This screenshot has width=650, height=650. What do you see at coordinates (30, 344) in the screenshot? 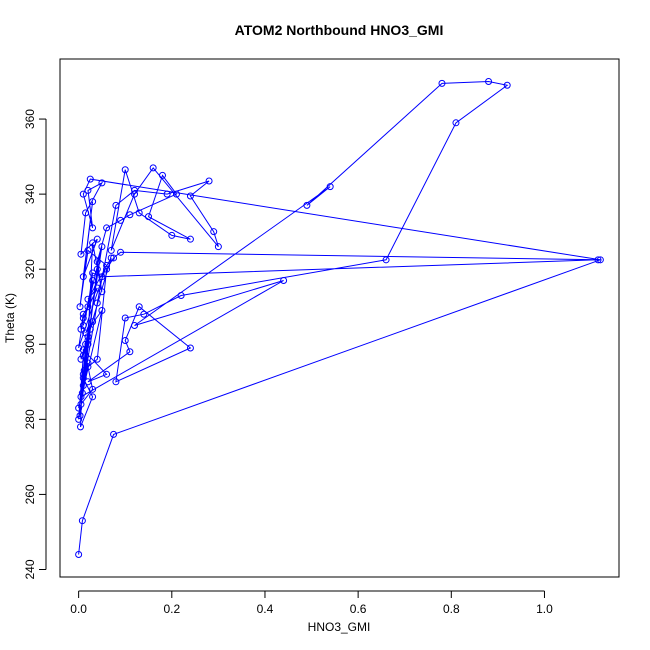
I see `y-tick-label: 300` at bounding box center [30, 344].